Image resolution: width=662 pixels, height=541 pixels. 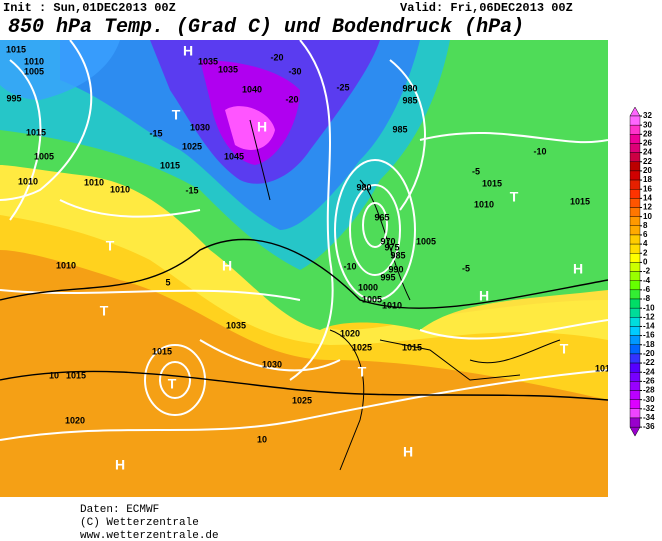 I want to click on color-bar-label: 28, so click(x=647, y=133).